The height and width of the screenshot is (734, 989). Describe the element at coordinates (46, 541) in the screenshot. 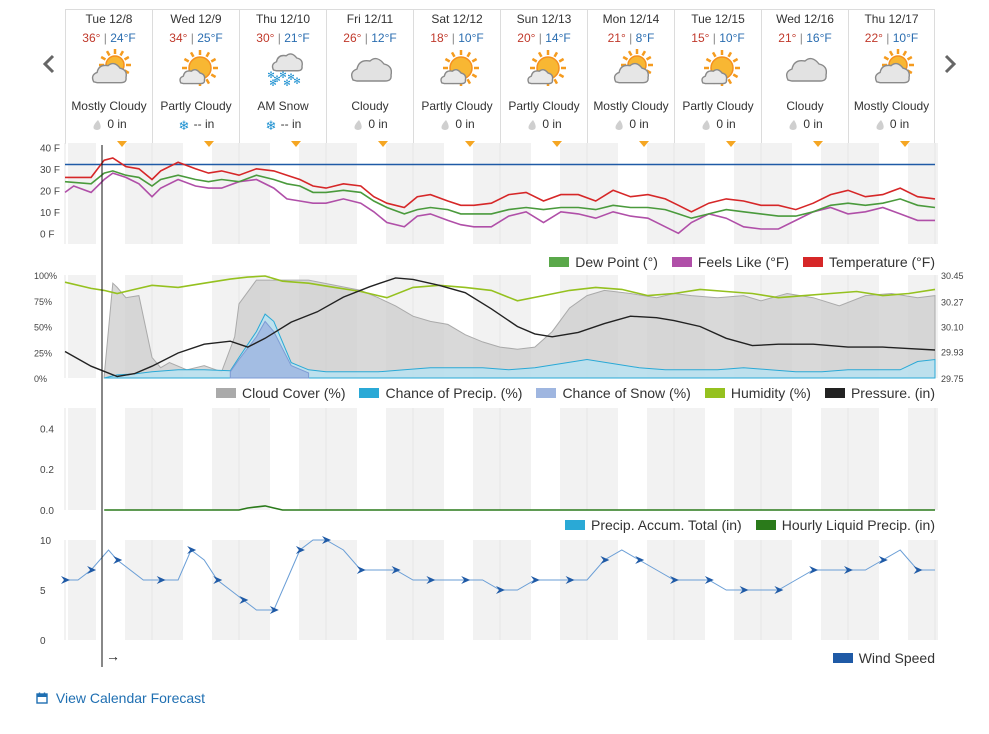

I see `wind-y-tick: 10` at that location.